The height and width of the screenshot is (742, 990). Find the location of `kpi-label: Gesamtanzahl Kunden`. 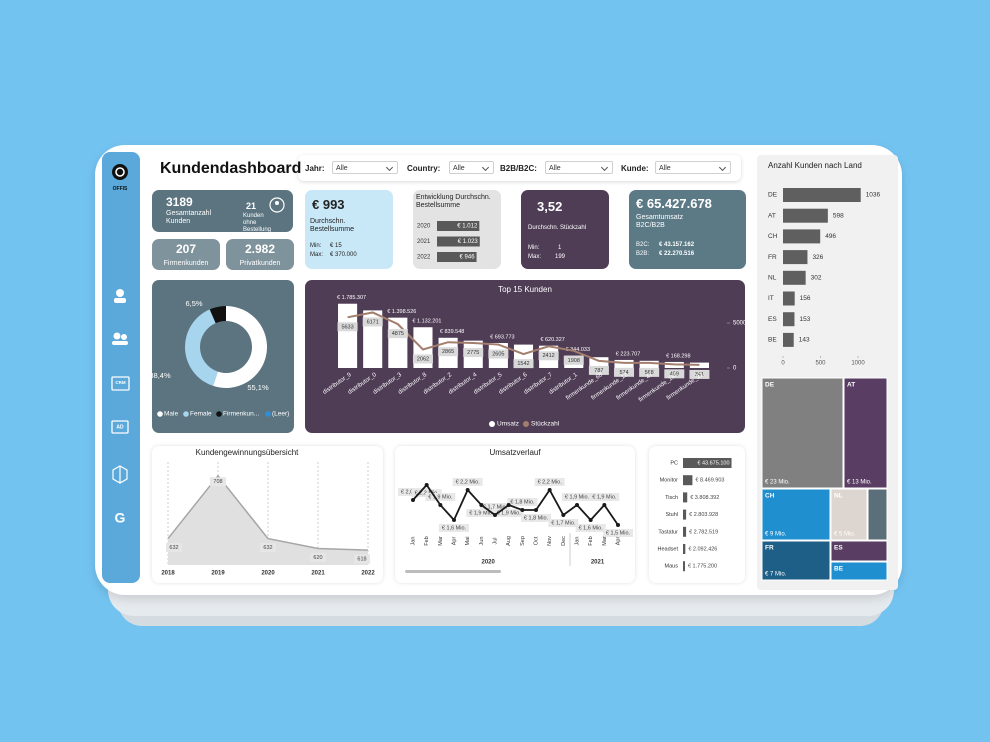

kpi-label: Gesamtanzahl Kunden is located at coordinates (189, 218).